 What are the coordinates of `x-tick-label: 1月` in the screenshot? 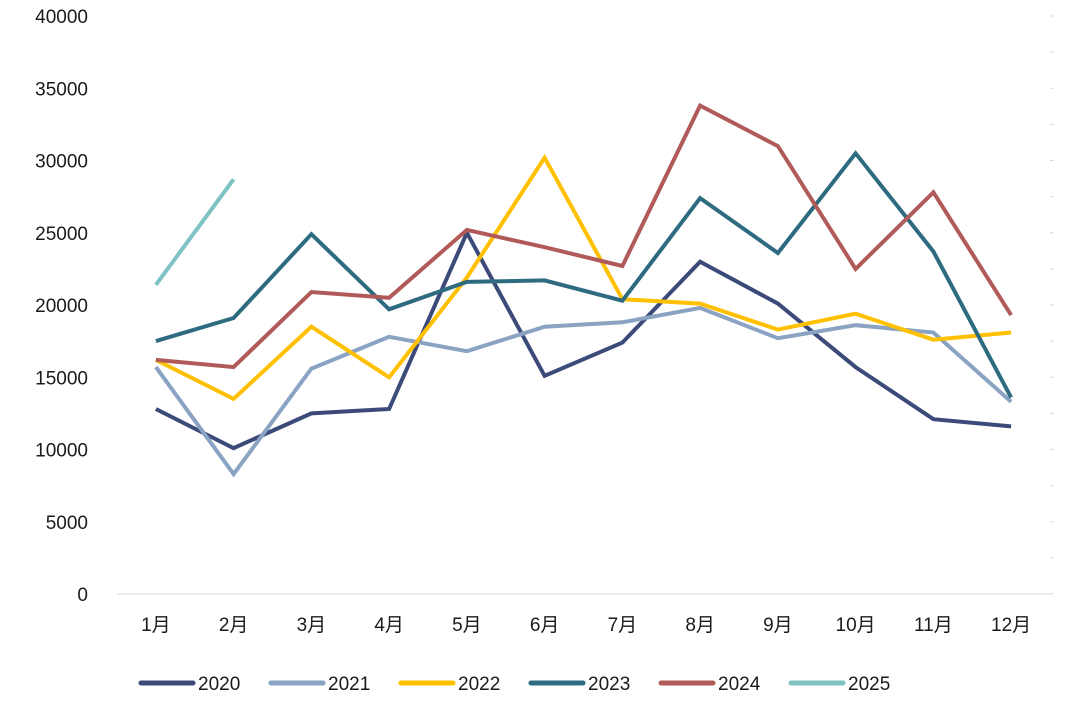 It's located at (156, 625).